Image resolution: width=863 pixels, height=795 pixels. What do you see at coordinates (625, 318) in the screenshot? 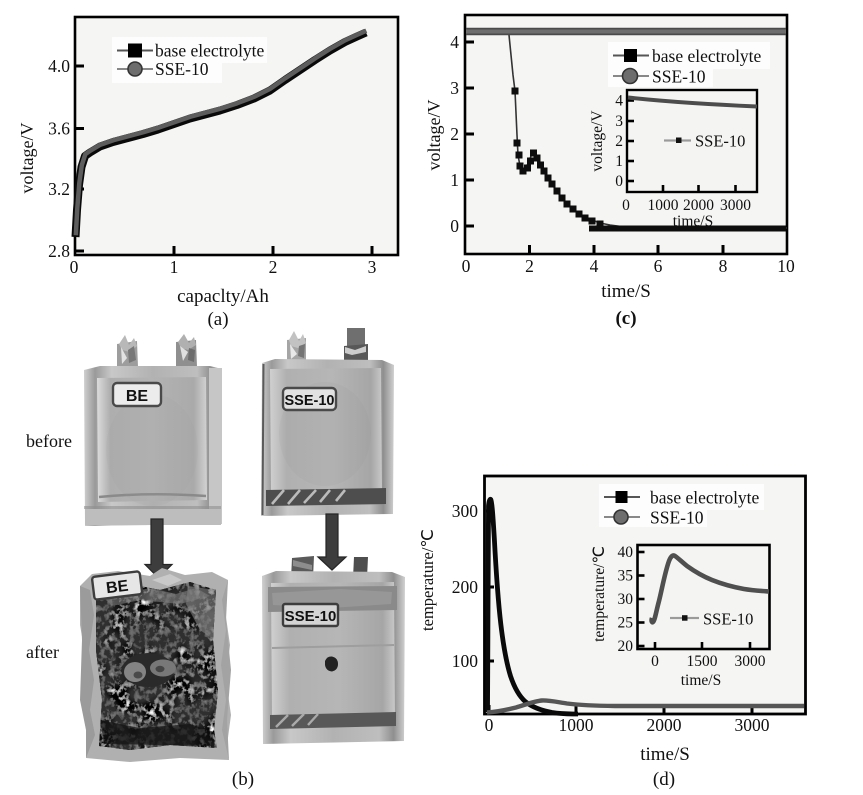
I see `svg-text: (c)` at bounding box center [625, 318].